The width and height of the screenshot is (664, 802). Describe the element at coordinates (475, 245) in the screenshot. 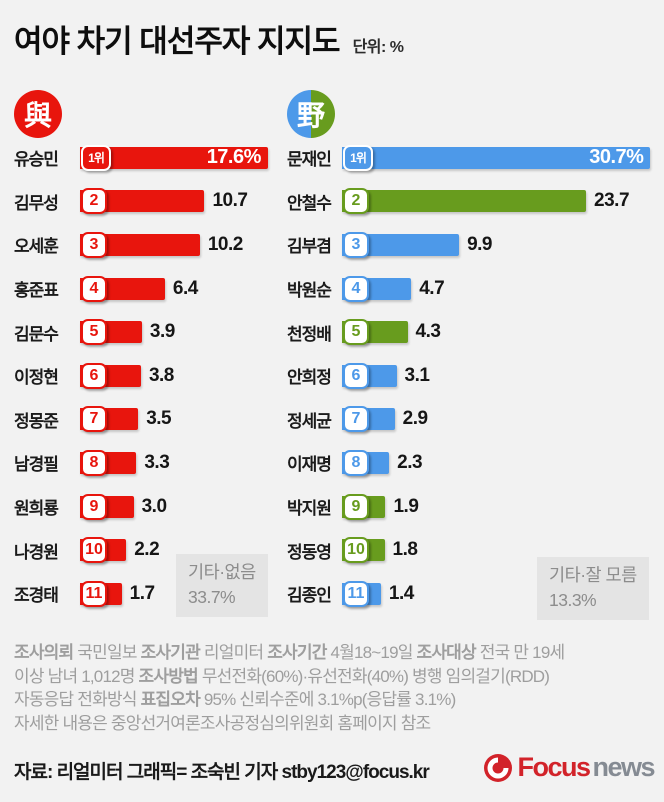

I see `candidate-row: 김부겸 3 9.9` at that location.